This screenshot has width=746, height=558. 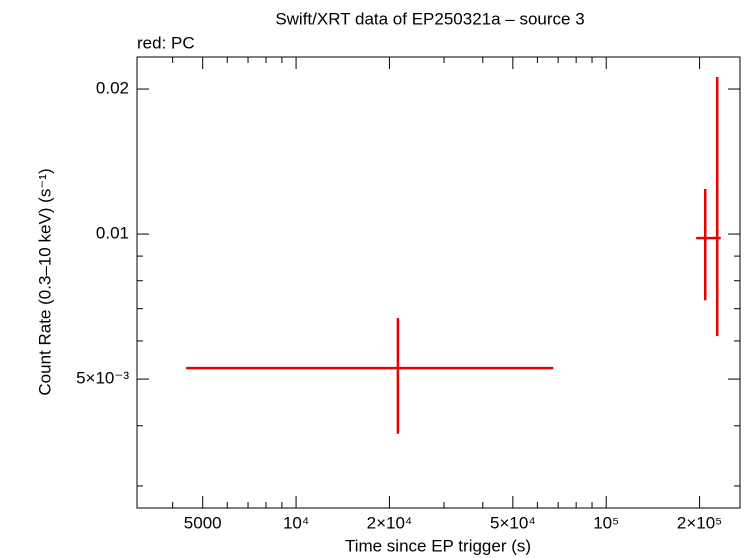 I want to click on x-axis-label: Time since EP trigger (s), so click(x=438, y=545).